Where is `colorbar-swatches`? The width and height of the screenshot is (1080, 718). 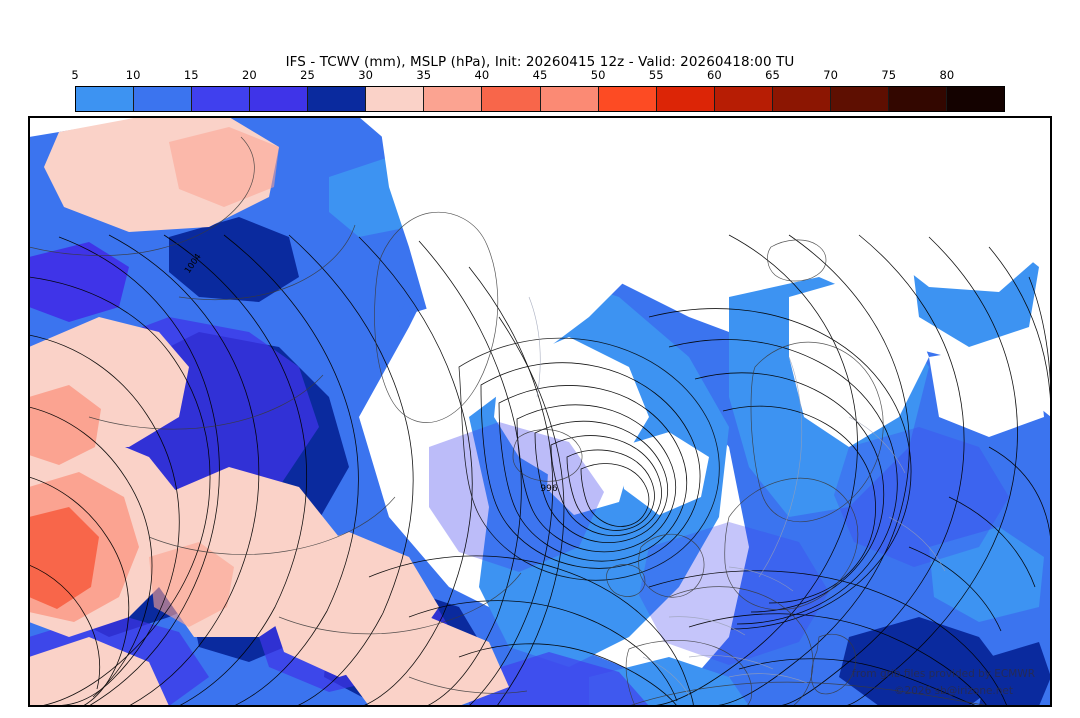 colorbar-swatches is located at coordinates (540, 99).